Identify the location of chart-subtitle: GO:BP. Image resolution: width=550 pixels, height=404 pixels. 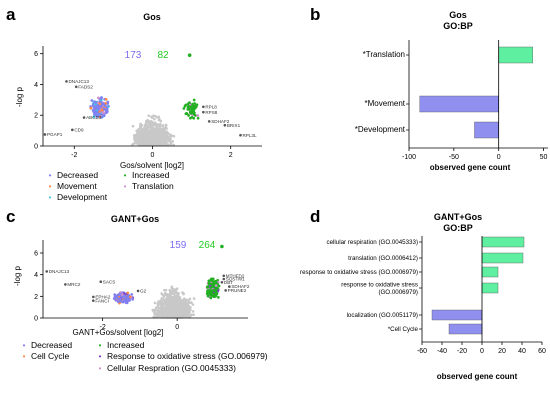
(458, 228).